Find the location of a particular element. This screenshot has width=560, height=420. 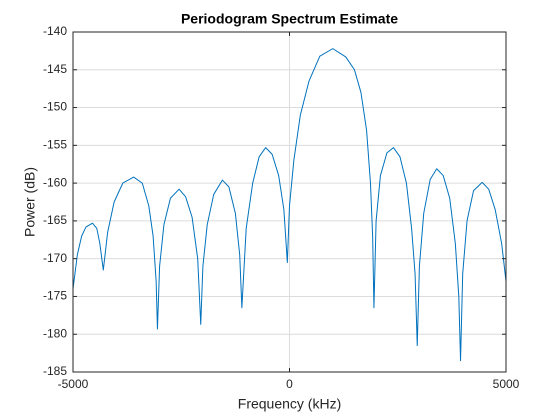

y-tick-label: -170 is located at coordinates (55, 258).